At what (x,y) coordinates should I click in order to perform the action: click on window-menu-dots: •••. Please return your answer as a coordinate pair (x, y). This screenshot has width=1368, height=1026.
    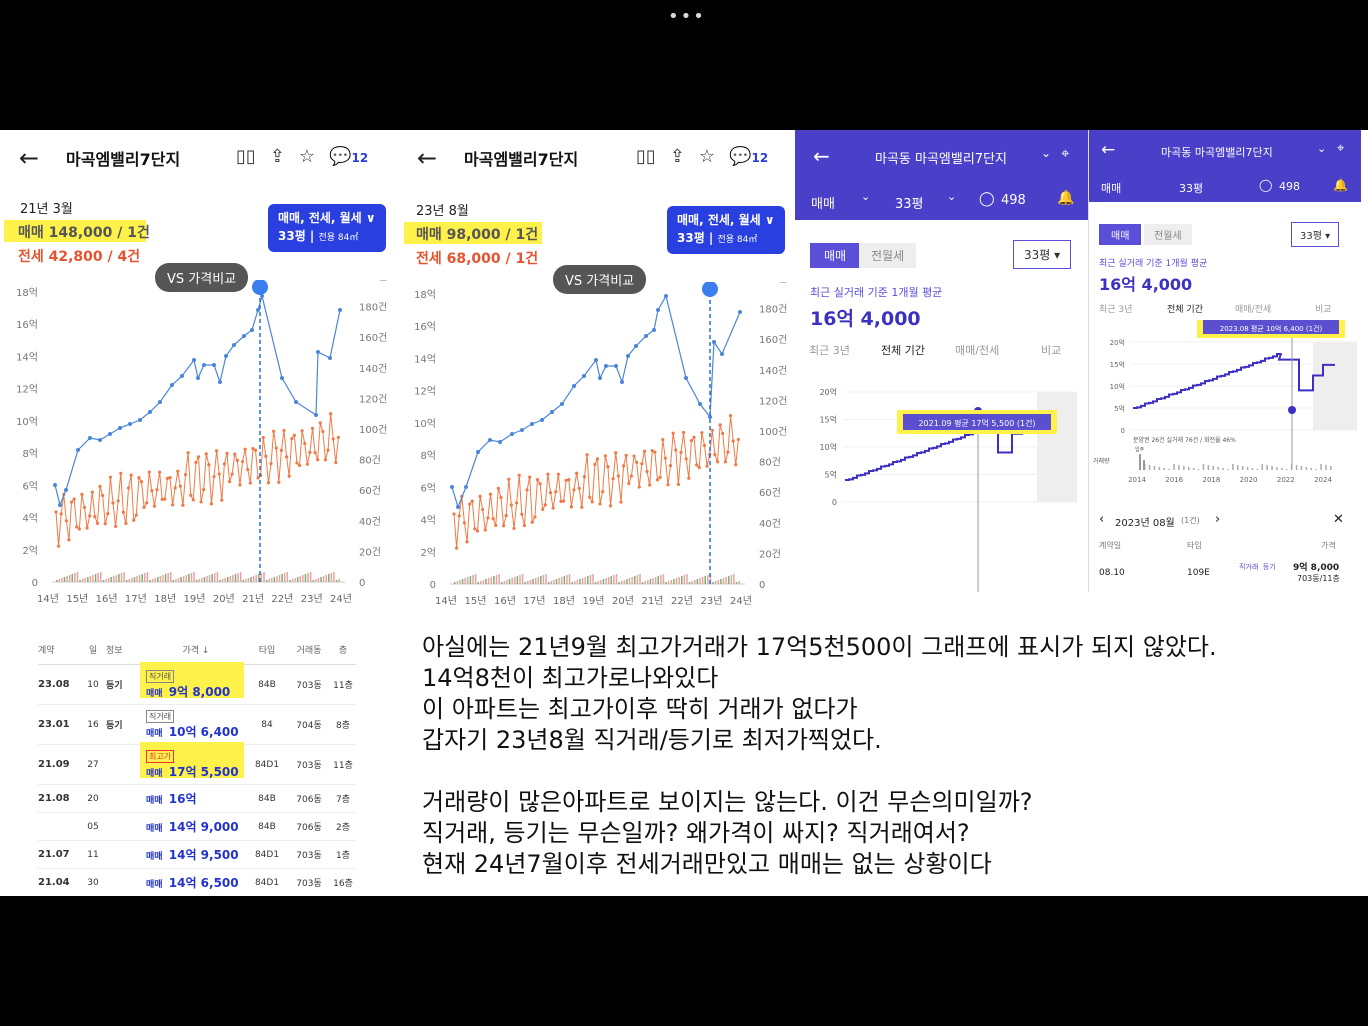
    Looking at the image, I should click on (687, 16).